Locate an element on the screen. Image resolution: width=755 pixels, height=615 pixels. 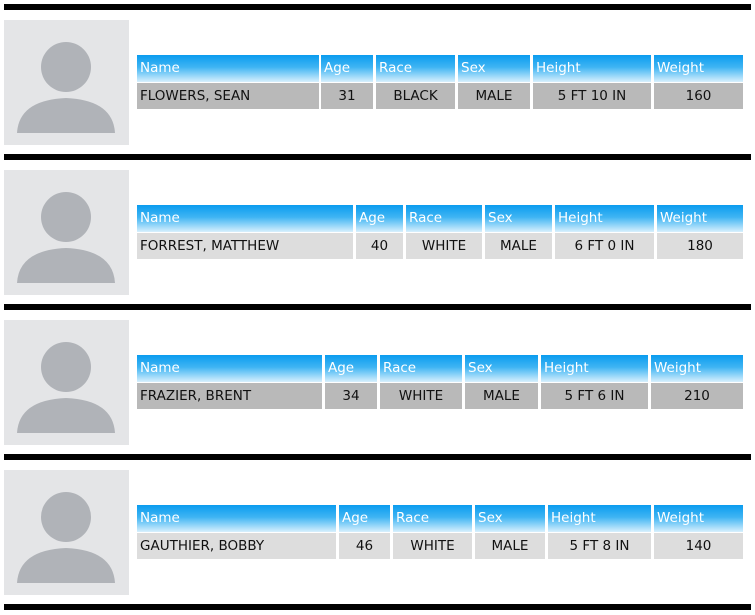
cell-value: 6 FT 0 IN is located at coordinates (604, 246).